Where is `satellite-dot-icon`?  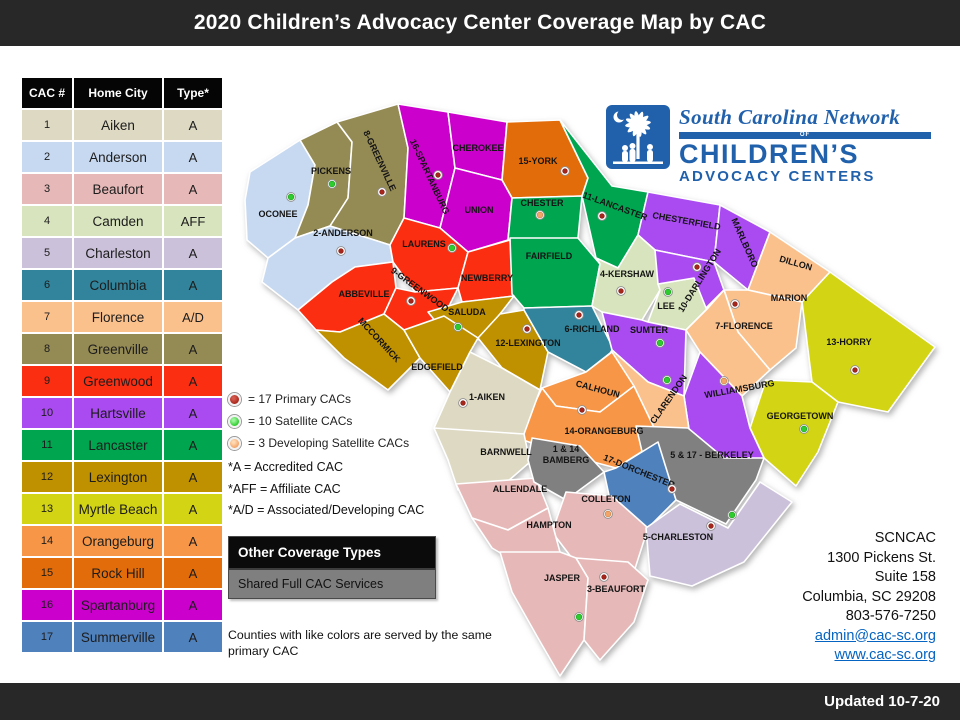 satellite-dot-icon is located at coordinates (234, 421).